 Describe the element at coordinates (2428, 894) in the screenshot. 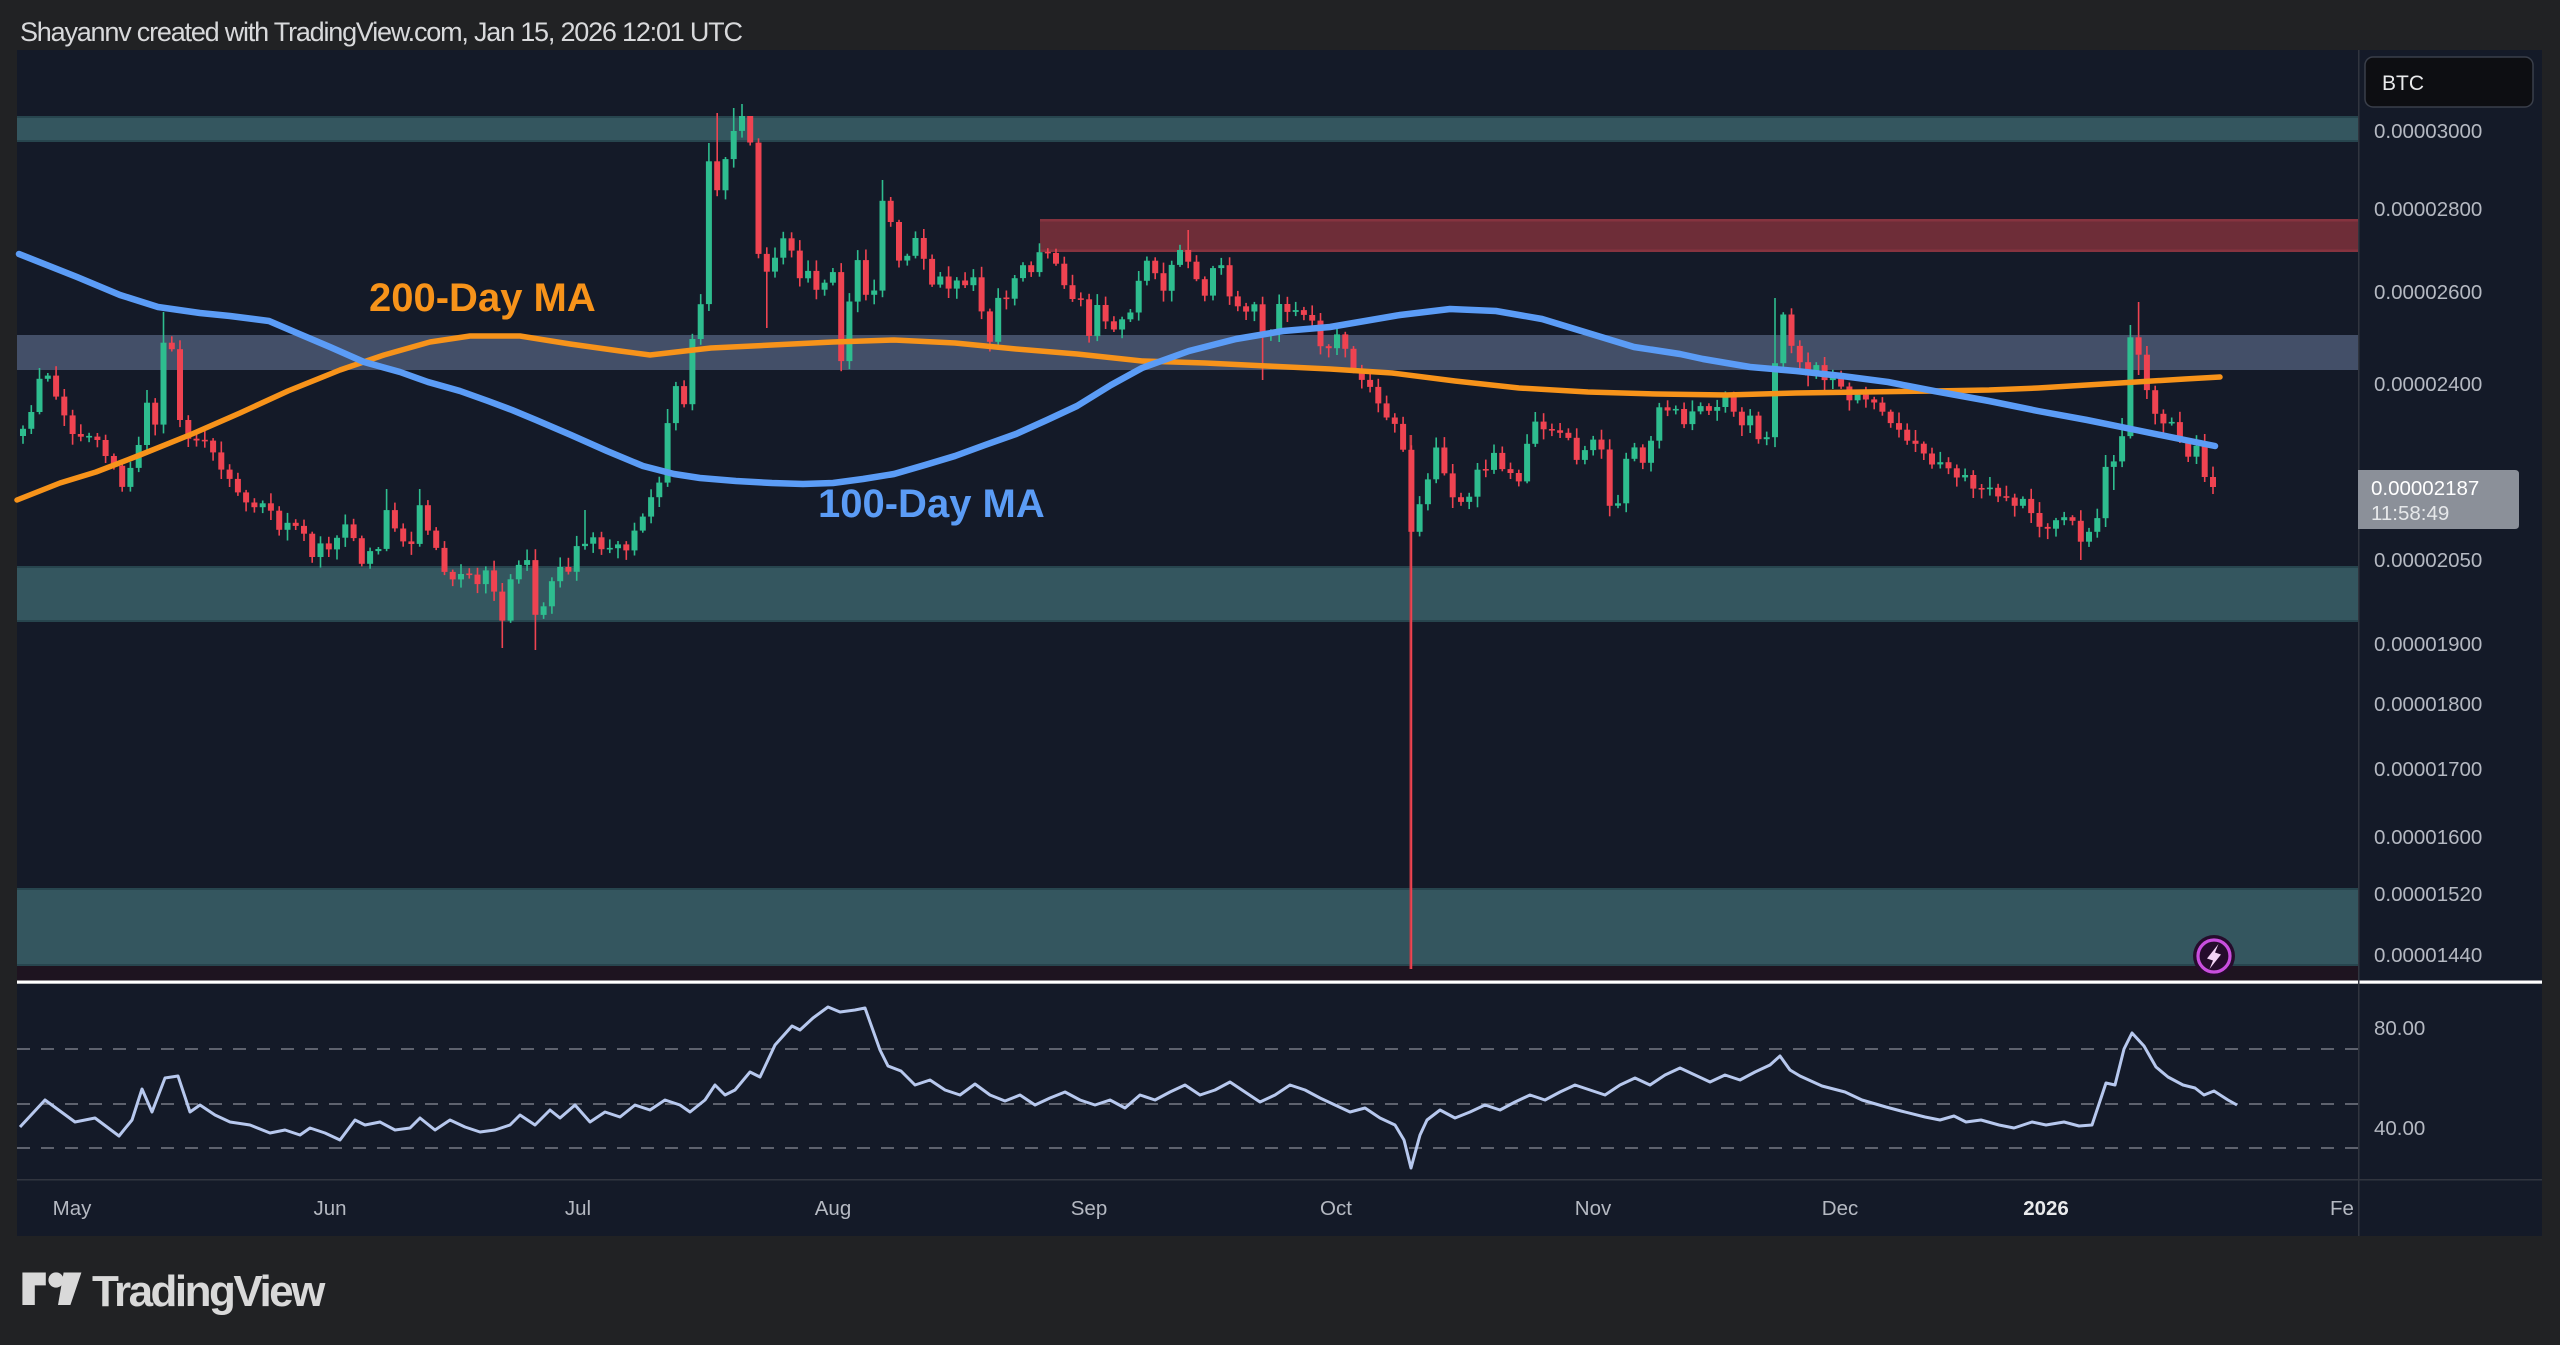

I see `svg-text: 0.00001520` at that location.